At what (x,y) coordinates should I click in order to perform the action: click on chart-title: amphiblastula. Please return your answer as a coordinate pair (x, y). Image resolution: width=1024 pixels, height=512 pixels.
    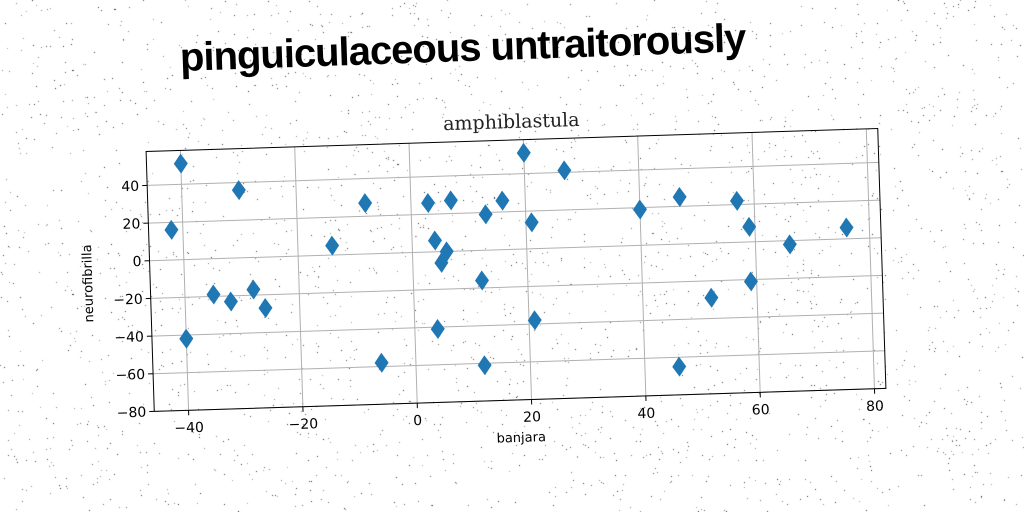
    Looking at the image, I should click on (511, 122).